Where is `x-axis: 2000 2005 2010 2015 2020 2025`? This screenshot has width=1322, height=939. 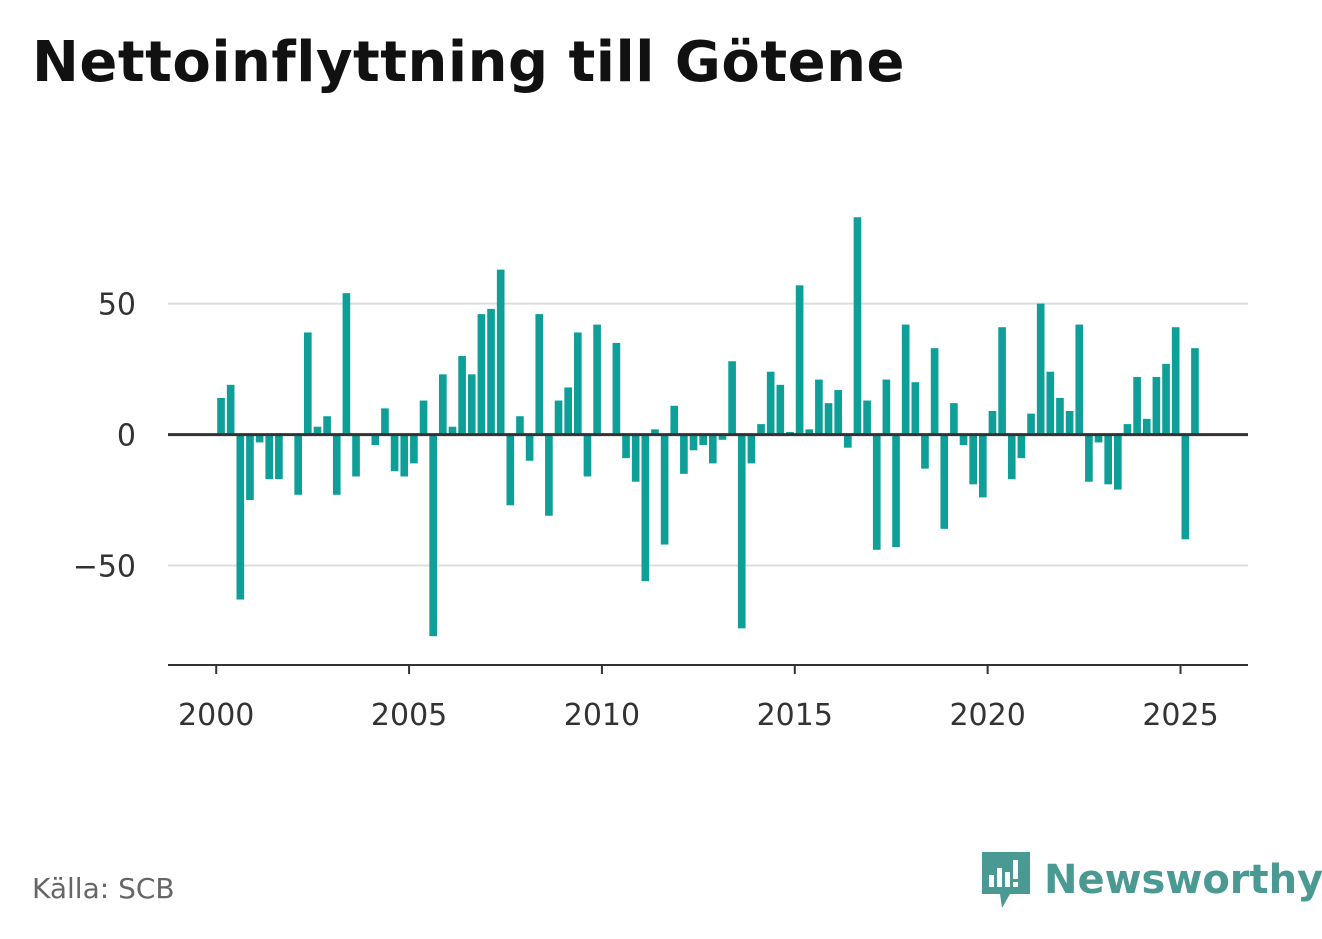 x-axis: 2000 2005 2010 2015 2020 2025 is located at coordinates (708, 698).